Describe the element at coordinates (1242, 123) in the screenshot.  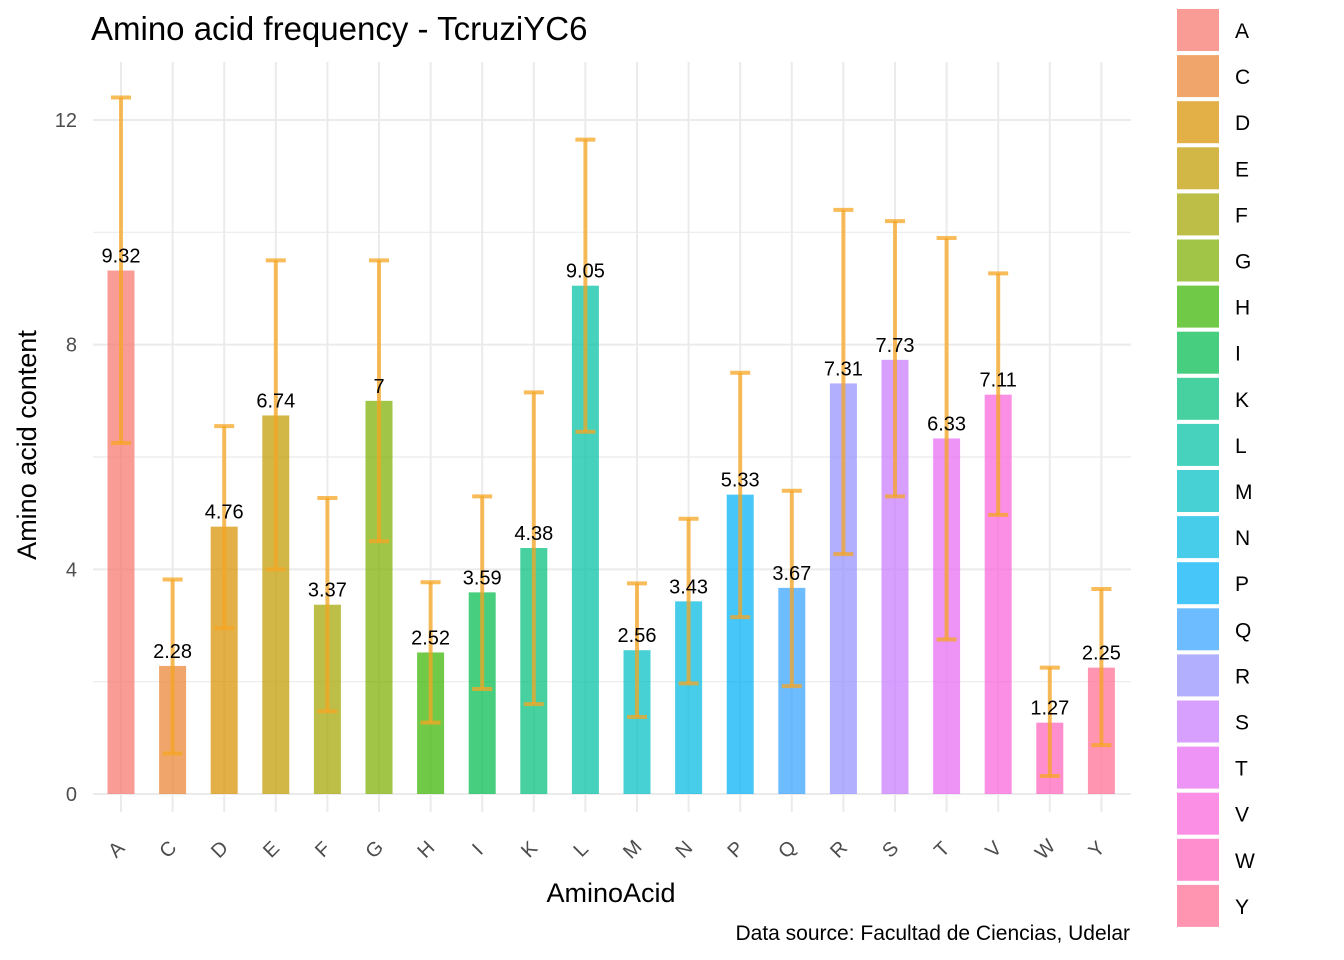
I see `legend-label-D: D` at that location.